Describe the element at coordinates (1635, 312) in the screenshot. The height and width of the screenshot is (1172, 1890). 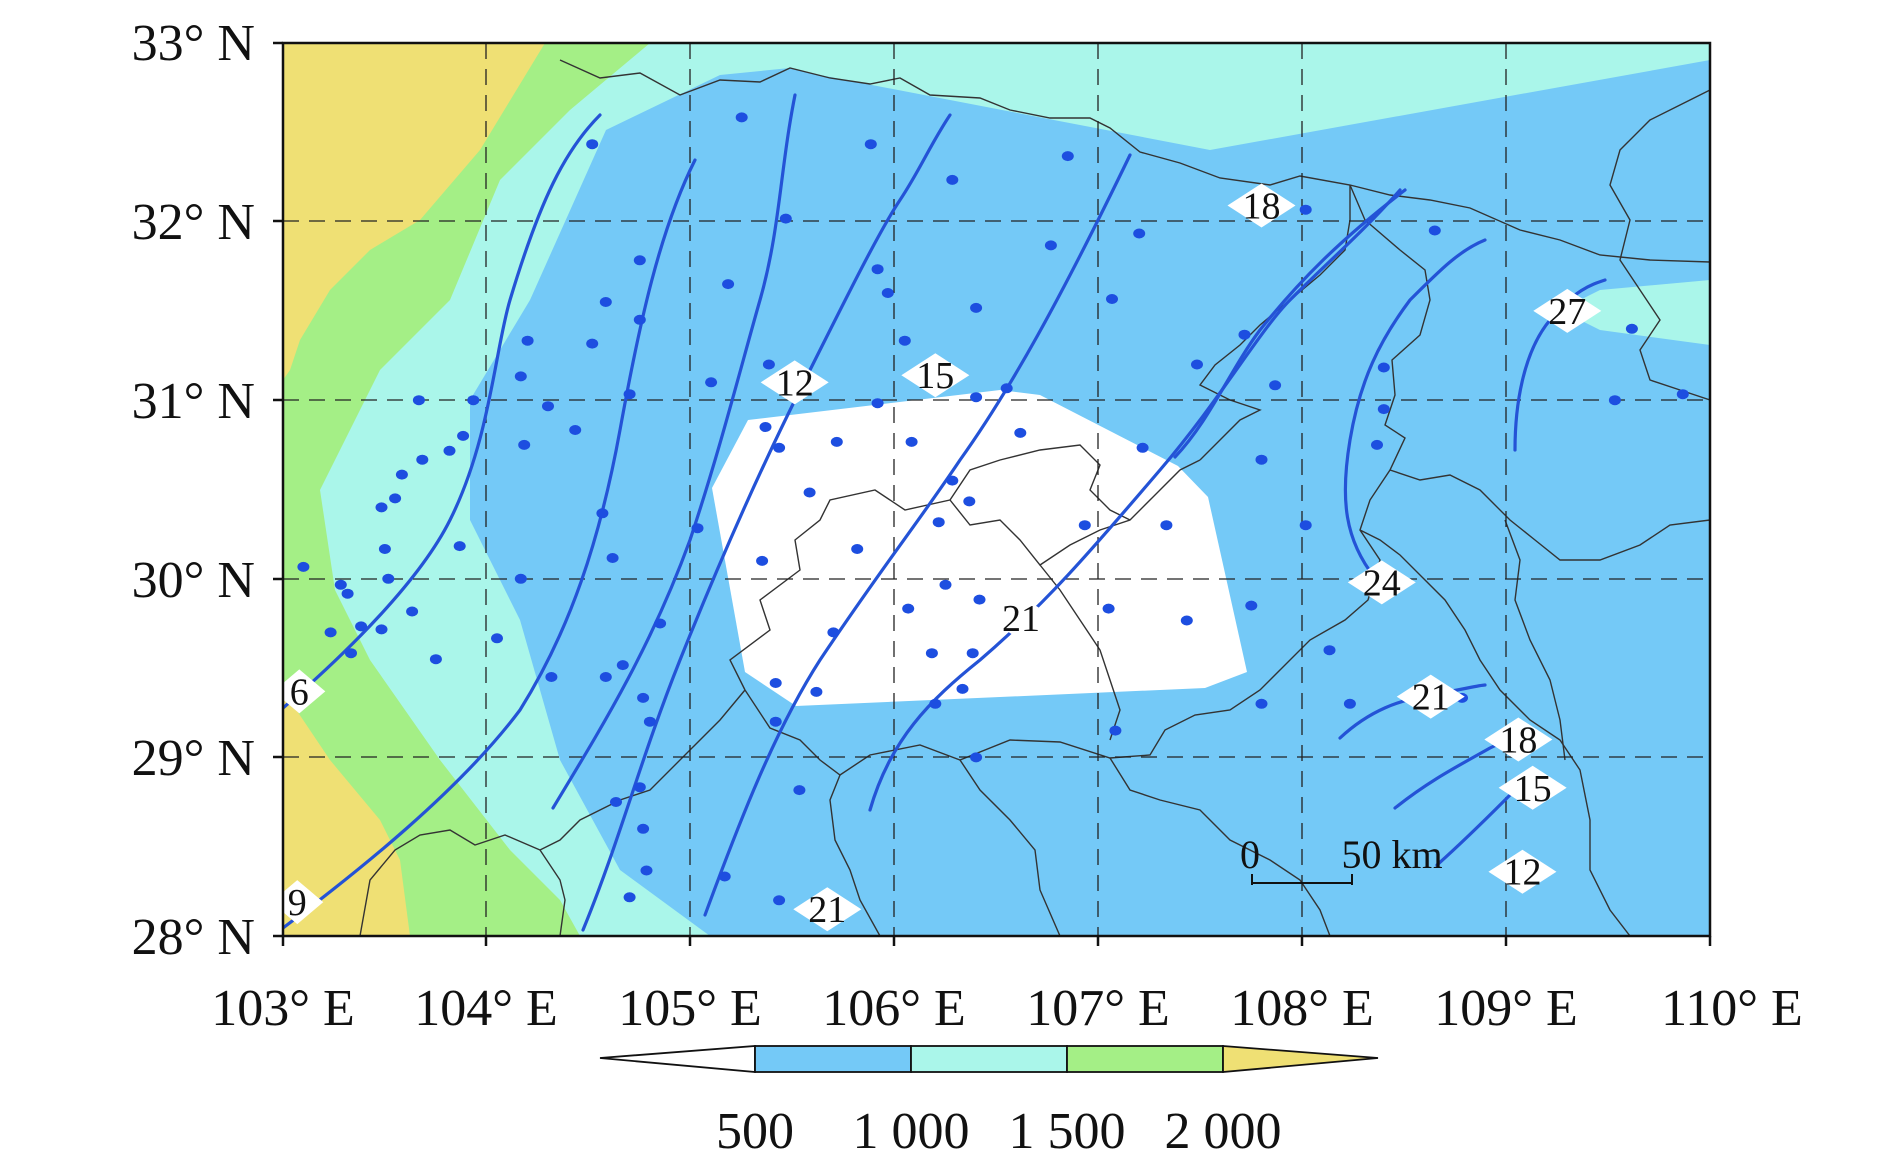
I see `elevation-band-1000-1500-east` at that location.